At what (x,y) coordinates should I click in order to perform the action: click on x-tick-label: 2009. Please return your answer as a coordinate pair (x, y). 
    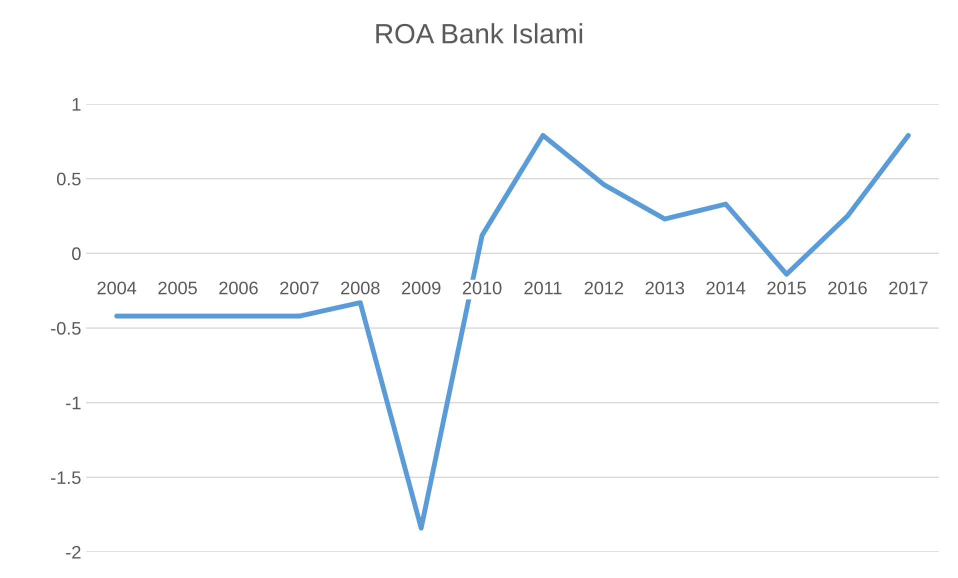
    Looking at the image, I should click on (421, 288).